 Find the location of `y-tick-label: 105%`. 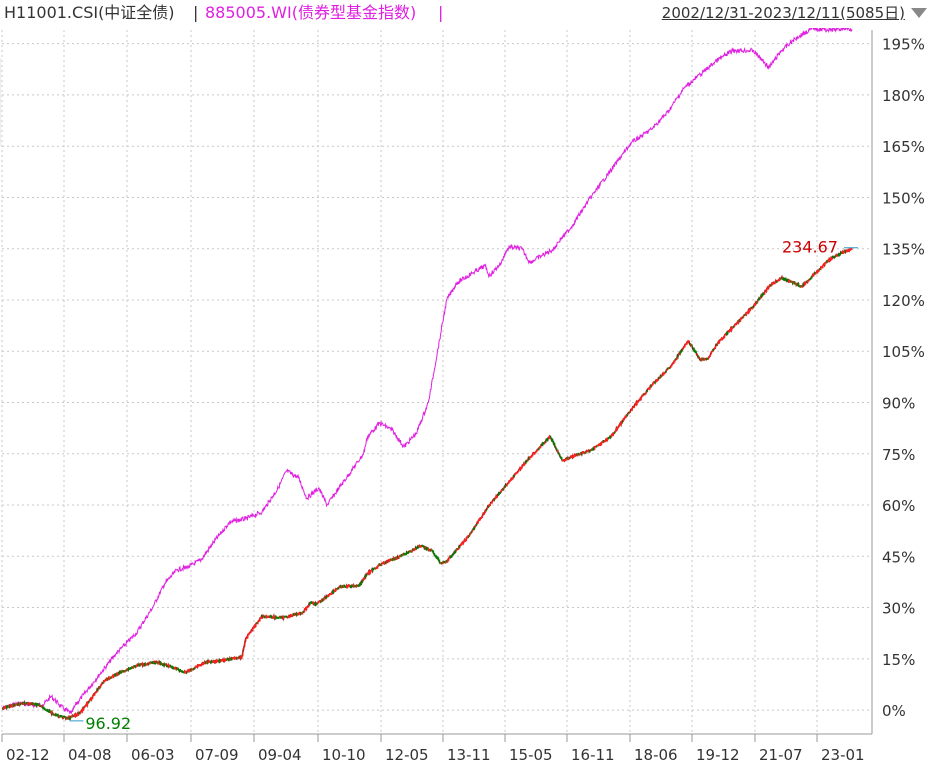

y-tick-label: 105% is located at coordinates (903, 352).